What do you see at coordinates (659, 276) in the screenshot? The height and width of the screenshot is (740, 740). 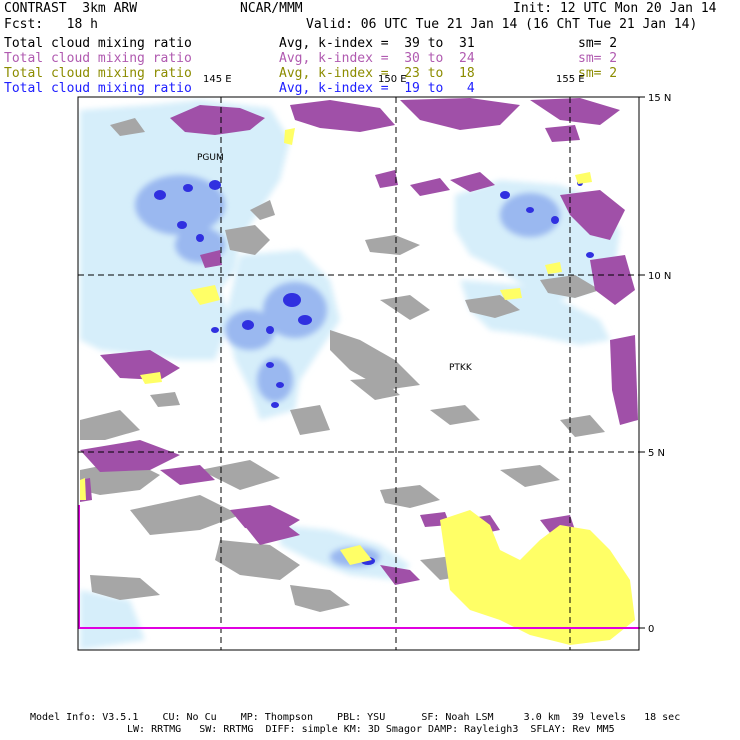 I see `lat-label-10n: 10 N` at bounding box center [659, 276].